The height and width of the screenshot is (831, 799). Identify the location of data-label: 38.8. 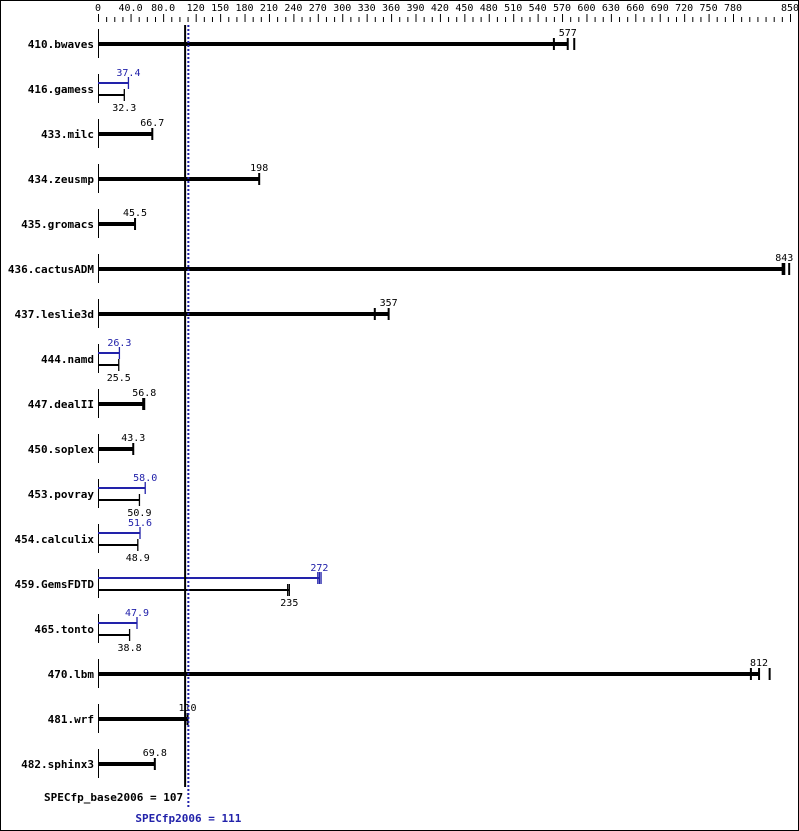
(130, 648).